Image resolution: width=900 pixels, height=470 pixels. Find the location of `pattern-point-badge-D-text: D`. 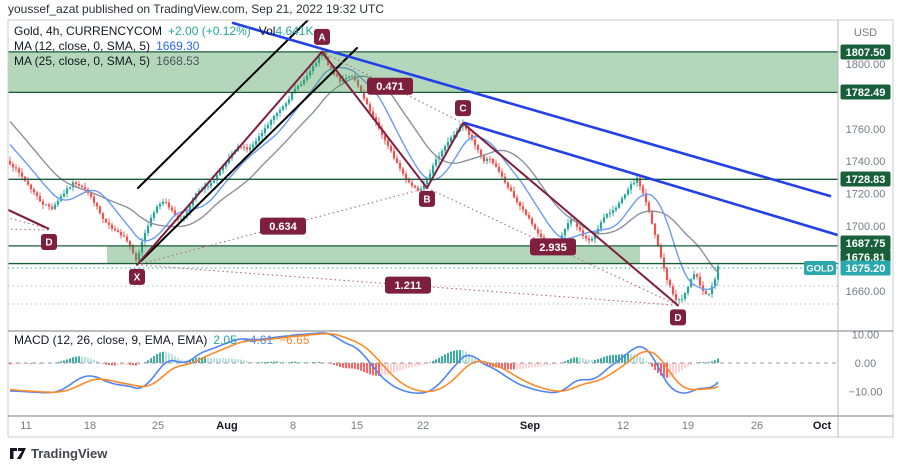

pattern-point-badge-D-text: D is located at coordinates (677, 318).